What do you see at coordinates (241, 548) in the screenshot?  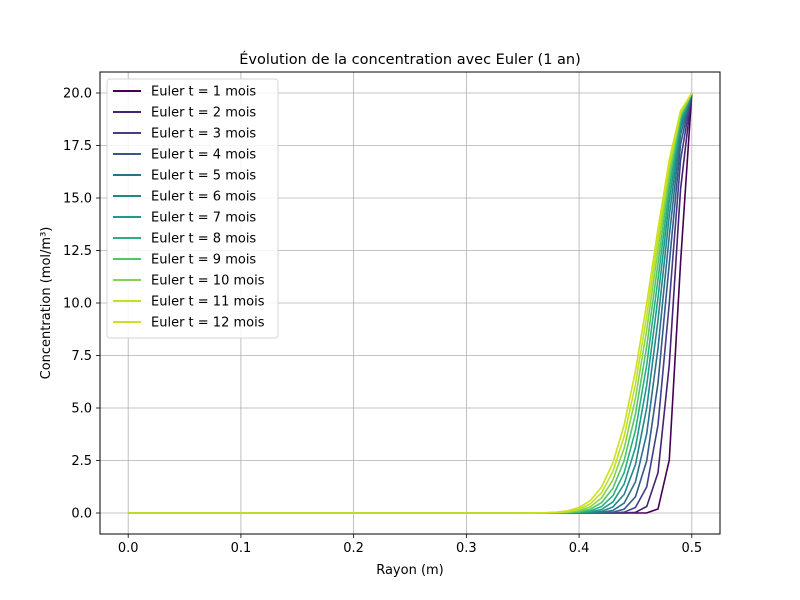 I see `x-tick-label: 0.1` at bounding box center [241, 548].